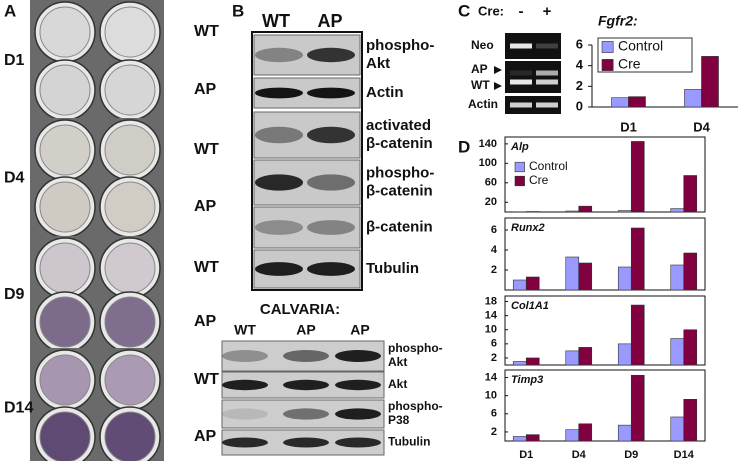 This screenshot has width=740, height=461. Describe the element at coordinates (399, 420) in the screenshot. I see `blot-label: P38` at that location.